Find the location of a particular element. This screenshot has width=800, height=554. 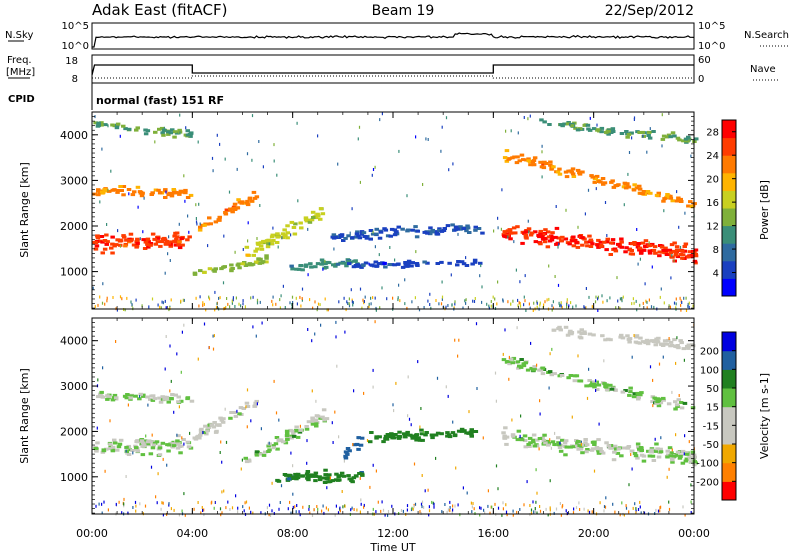

colorbar-tick-label: 20 is located at coordinates (712, 180).